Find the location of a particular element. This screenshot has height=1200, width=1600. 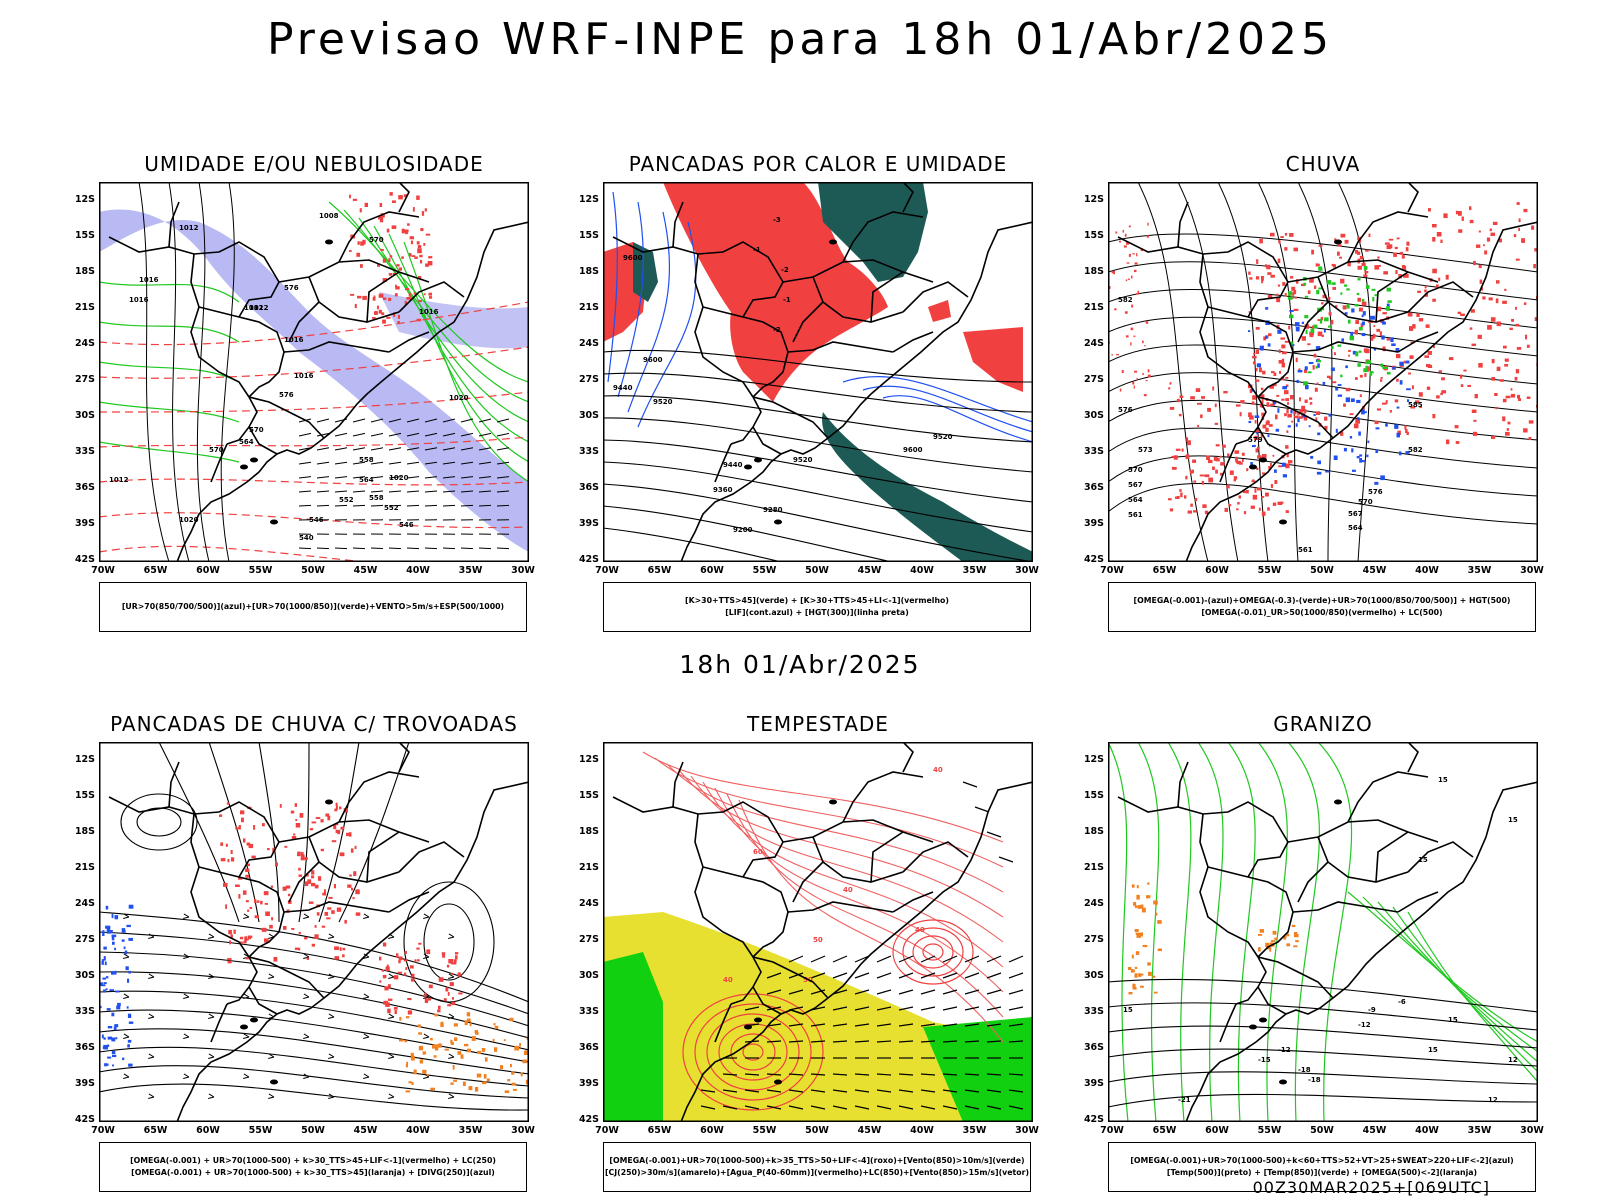

lat-tick-label: 24S is located at coordinates (84, 343).